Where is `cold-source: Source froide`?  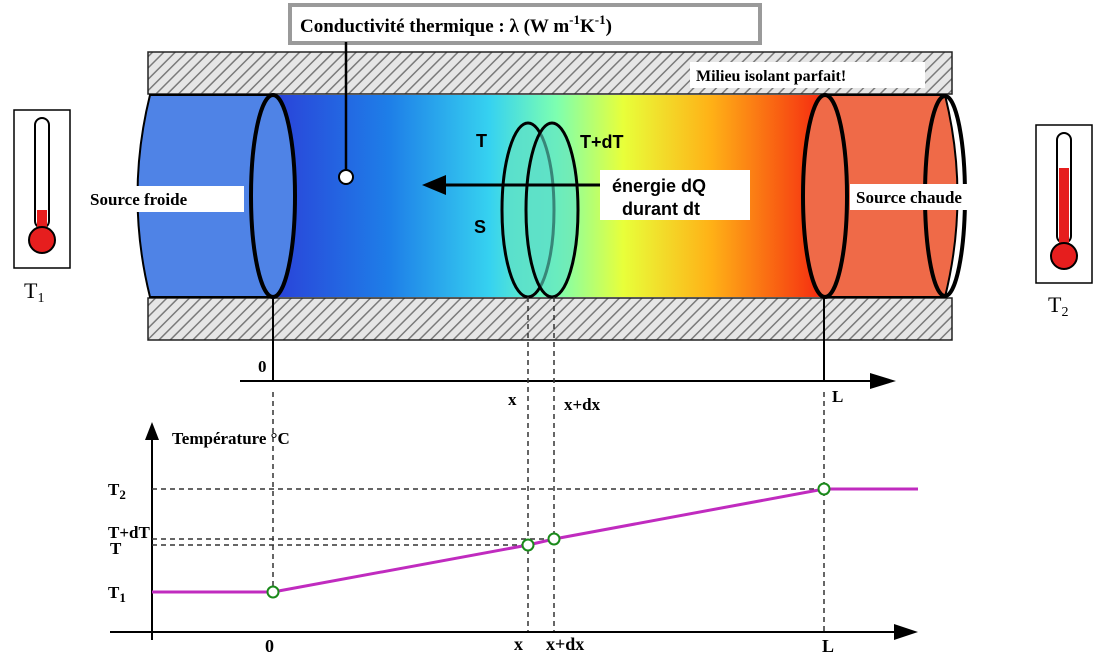
cold-source: Source froide is located at coordinates (190, 196).